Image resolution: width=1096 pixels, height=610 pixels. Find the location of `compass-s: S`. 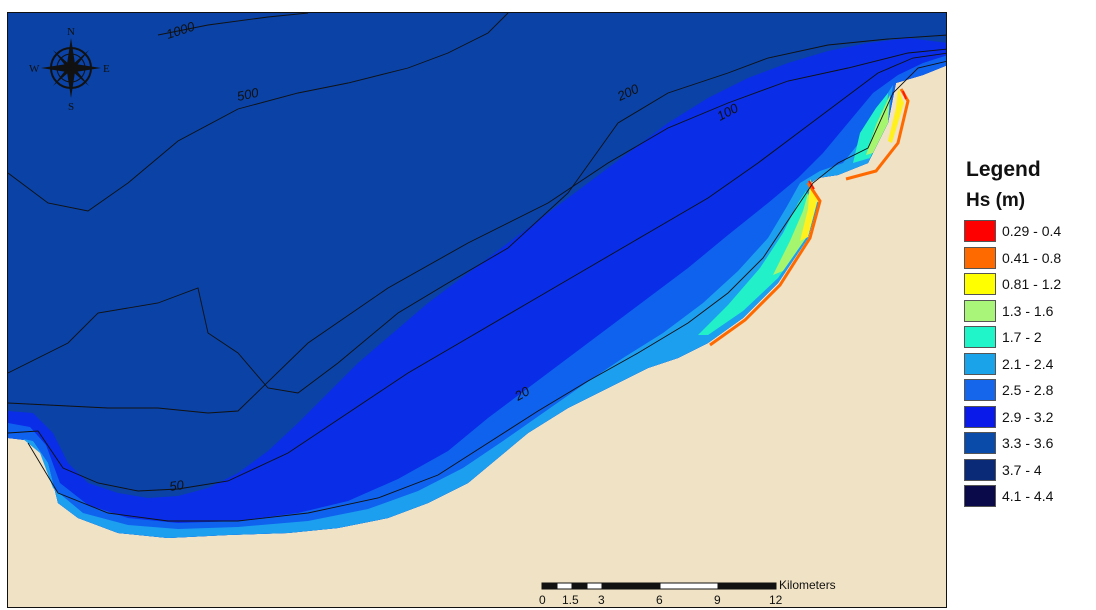

compass-s: S is located at coordinates (71, 107).